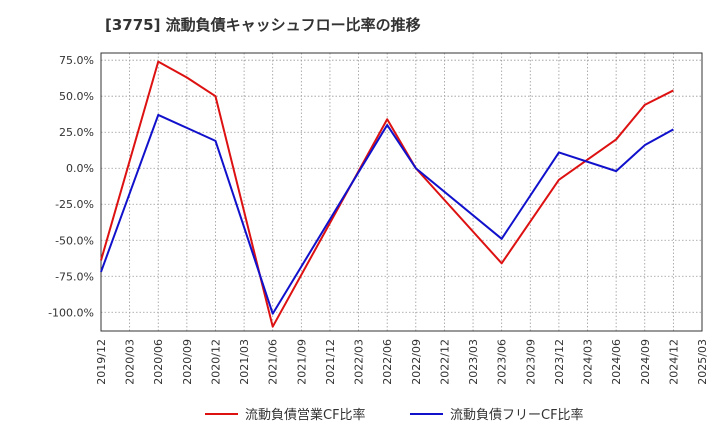 The height and width of the screenshot is (440, 720). Describe the element at coordinates (74, 240) in the screenshot. I see `y-tick-label: -50.0%` at that location.